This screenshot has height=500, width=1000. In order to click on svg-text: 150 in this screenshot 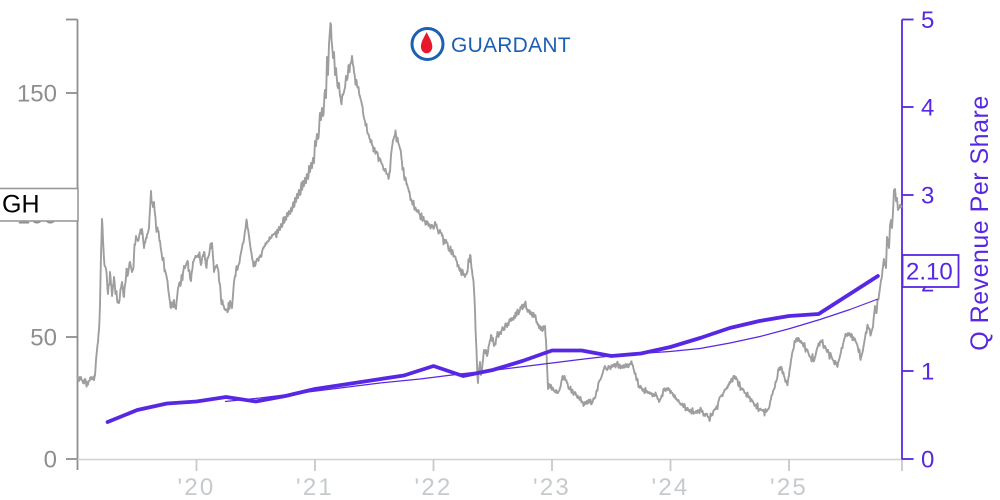, I will do `click(37, 94)`.